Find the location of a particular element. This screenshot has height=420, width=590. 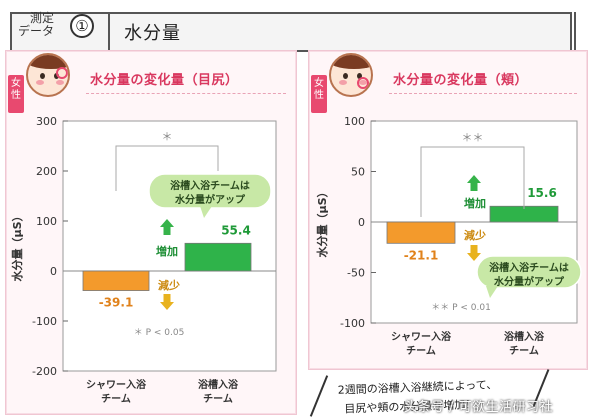

panel-head: 女性 水分量の変化量（目尻） is located at coordinates (151, 82).